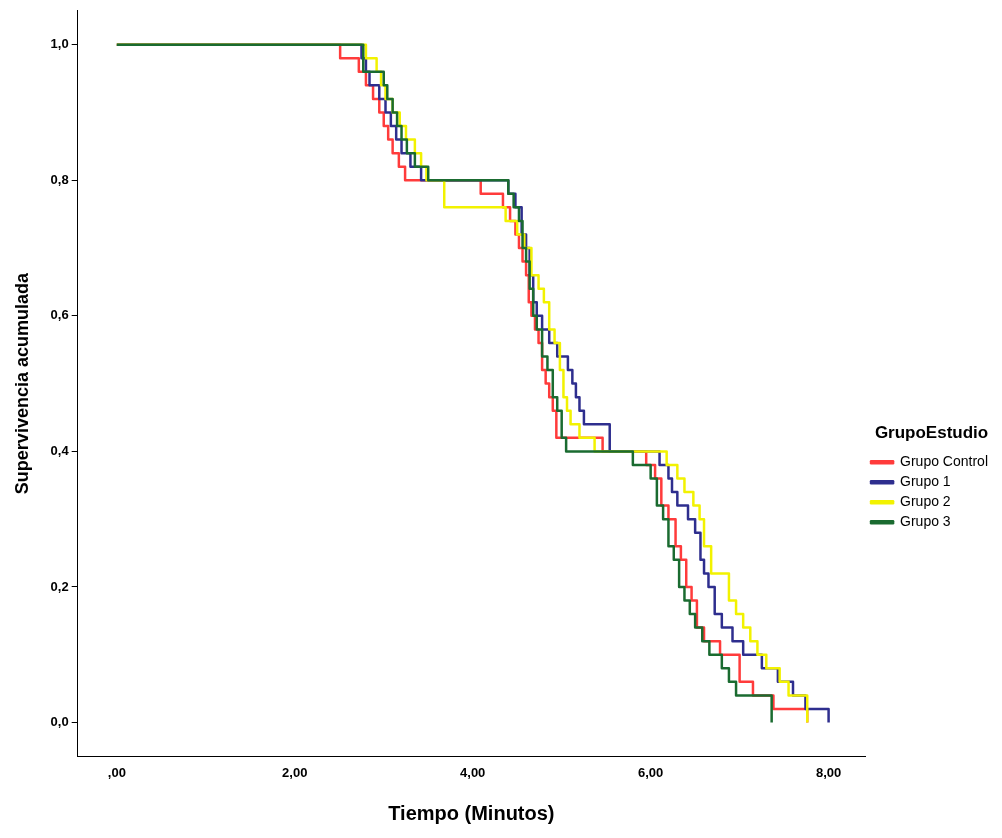  What do you see at coordinates (60, 450) in the screenshot?
I see `y-tick-label: 0,4` at bounding box center [60, 450].